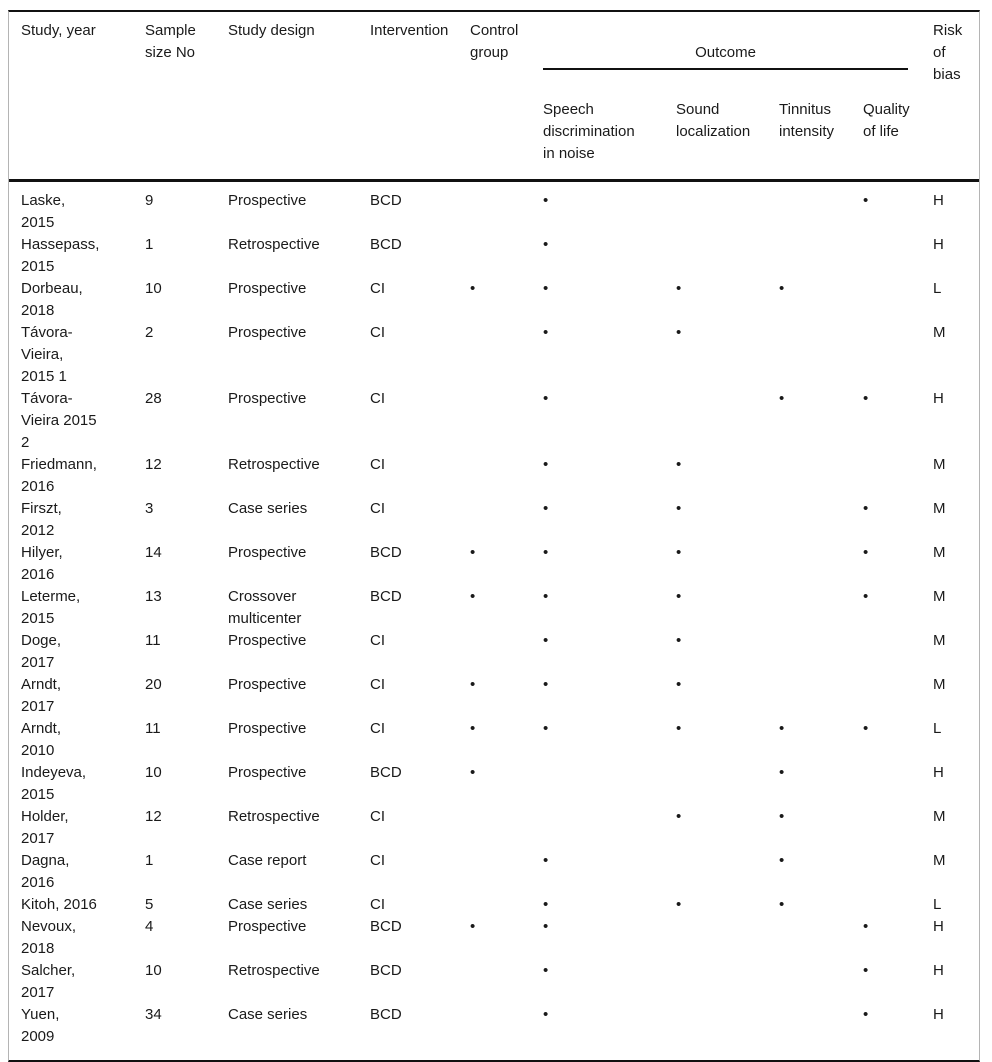 This screenshot has width=992, height=1062. What do you see at coordinates (60, 255) in the screenshot?
I see `cell-study-year: Hassepass, 2015` at bounding box center [60, 255].